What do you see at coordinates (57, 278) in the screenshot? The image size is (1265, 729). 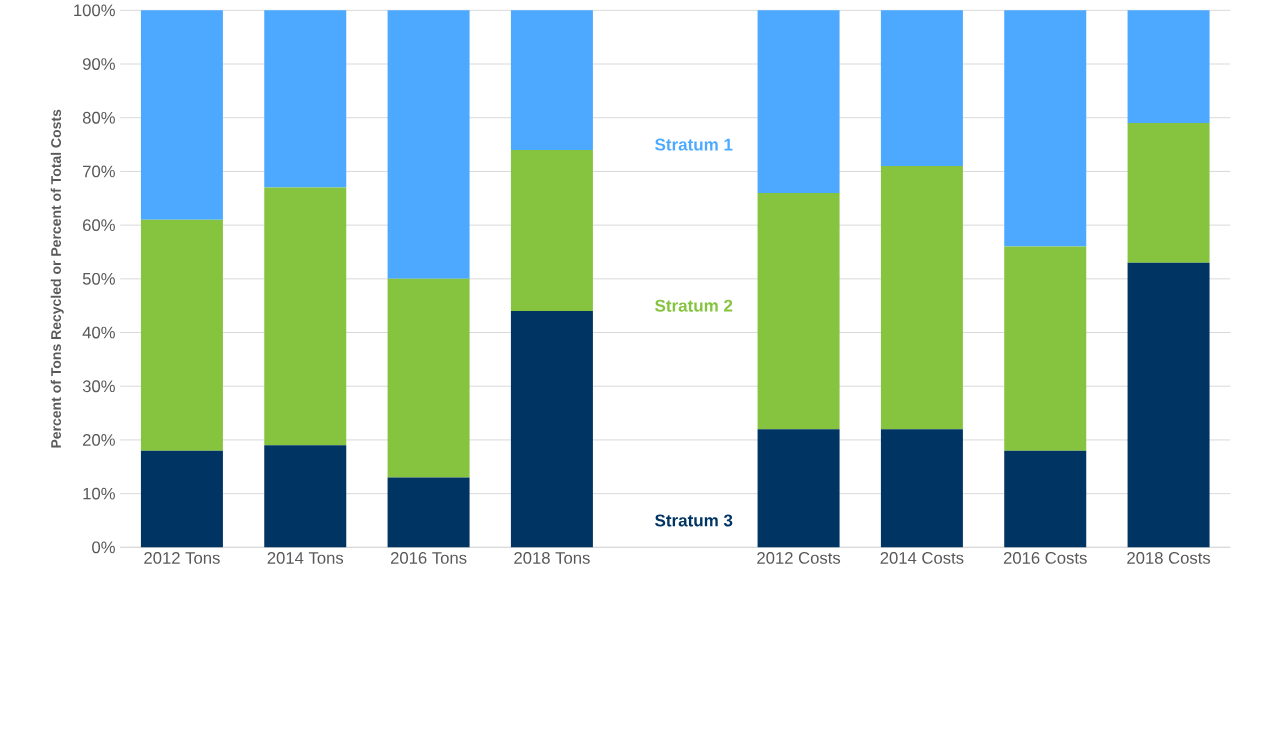 I see `y-axis-title: Percent of Tons Recycled or Percent of Total Costs` at bounding box center [57, 278].